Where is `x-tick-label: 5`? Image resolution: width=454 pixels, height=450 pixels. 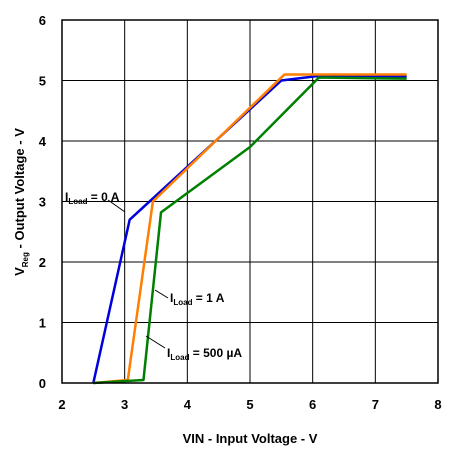
x-tick-label: 5 is located at coordinates (249, 404).